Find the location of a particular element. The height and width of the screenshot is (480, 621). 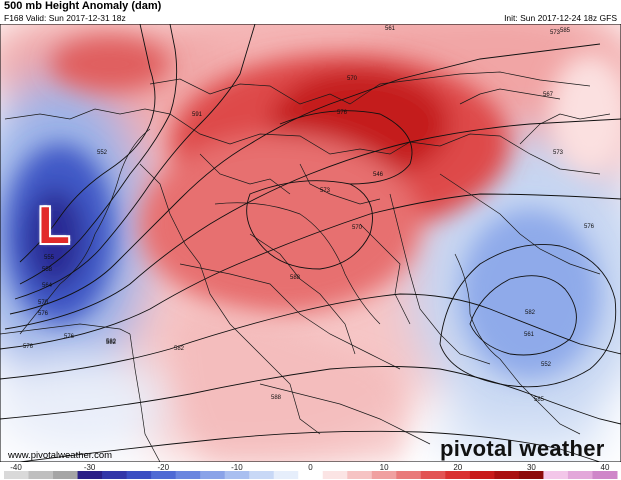

valid-time: F168 Valid: Sun 2017-12-31 18z is located at coordinates (65, 18).